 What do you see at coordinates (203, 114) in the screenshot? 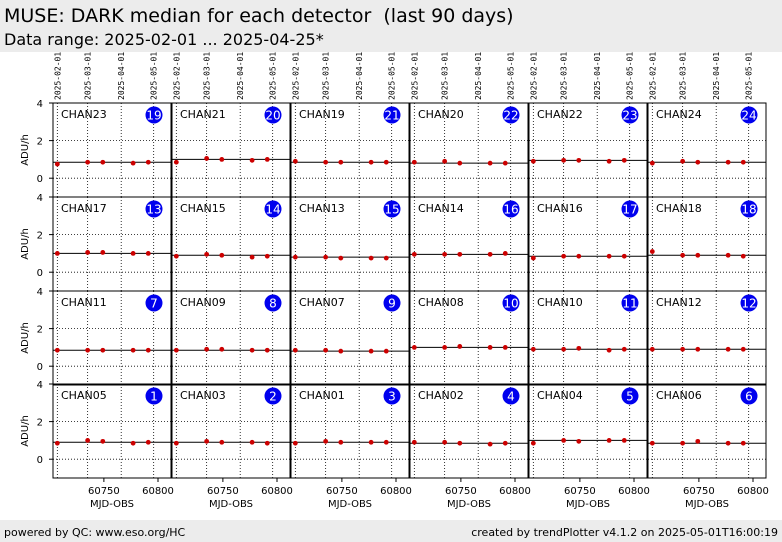
I see `channel-label: CHAN21` at bounding box center [203, 114].